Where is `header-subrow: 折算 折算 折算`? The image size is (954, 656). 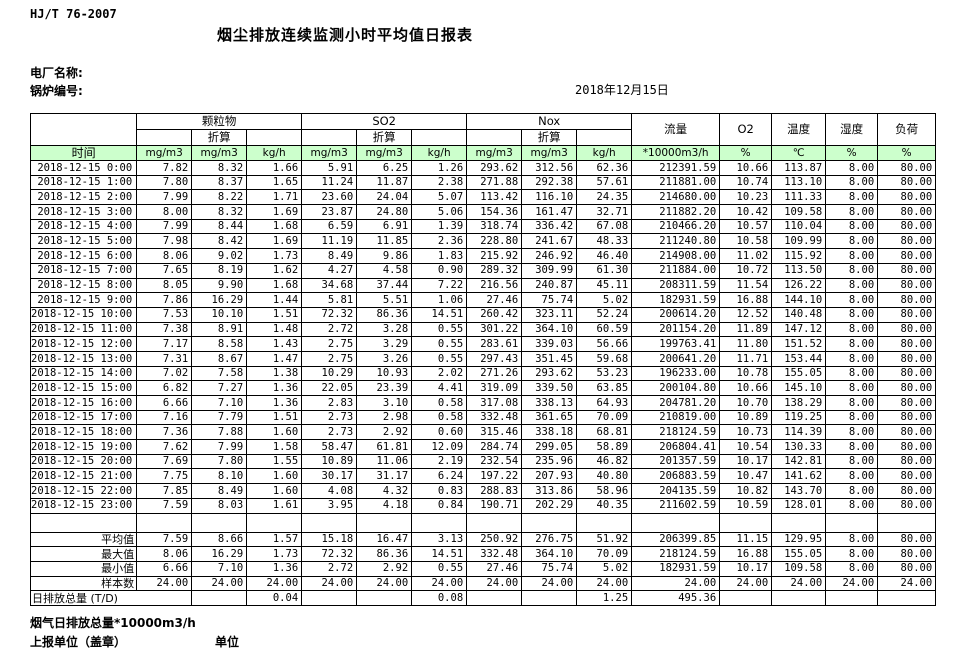
header-subrow: 折算 折算 折算 is located at coordinates (483, 137).